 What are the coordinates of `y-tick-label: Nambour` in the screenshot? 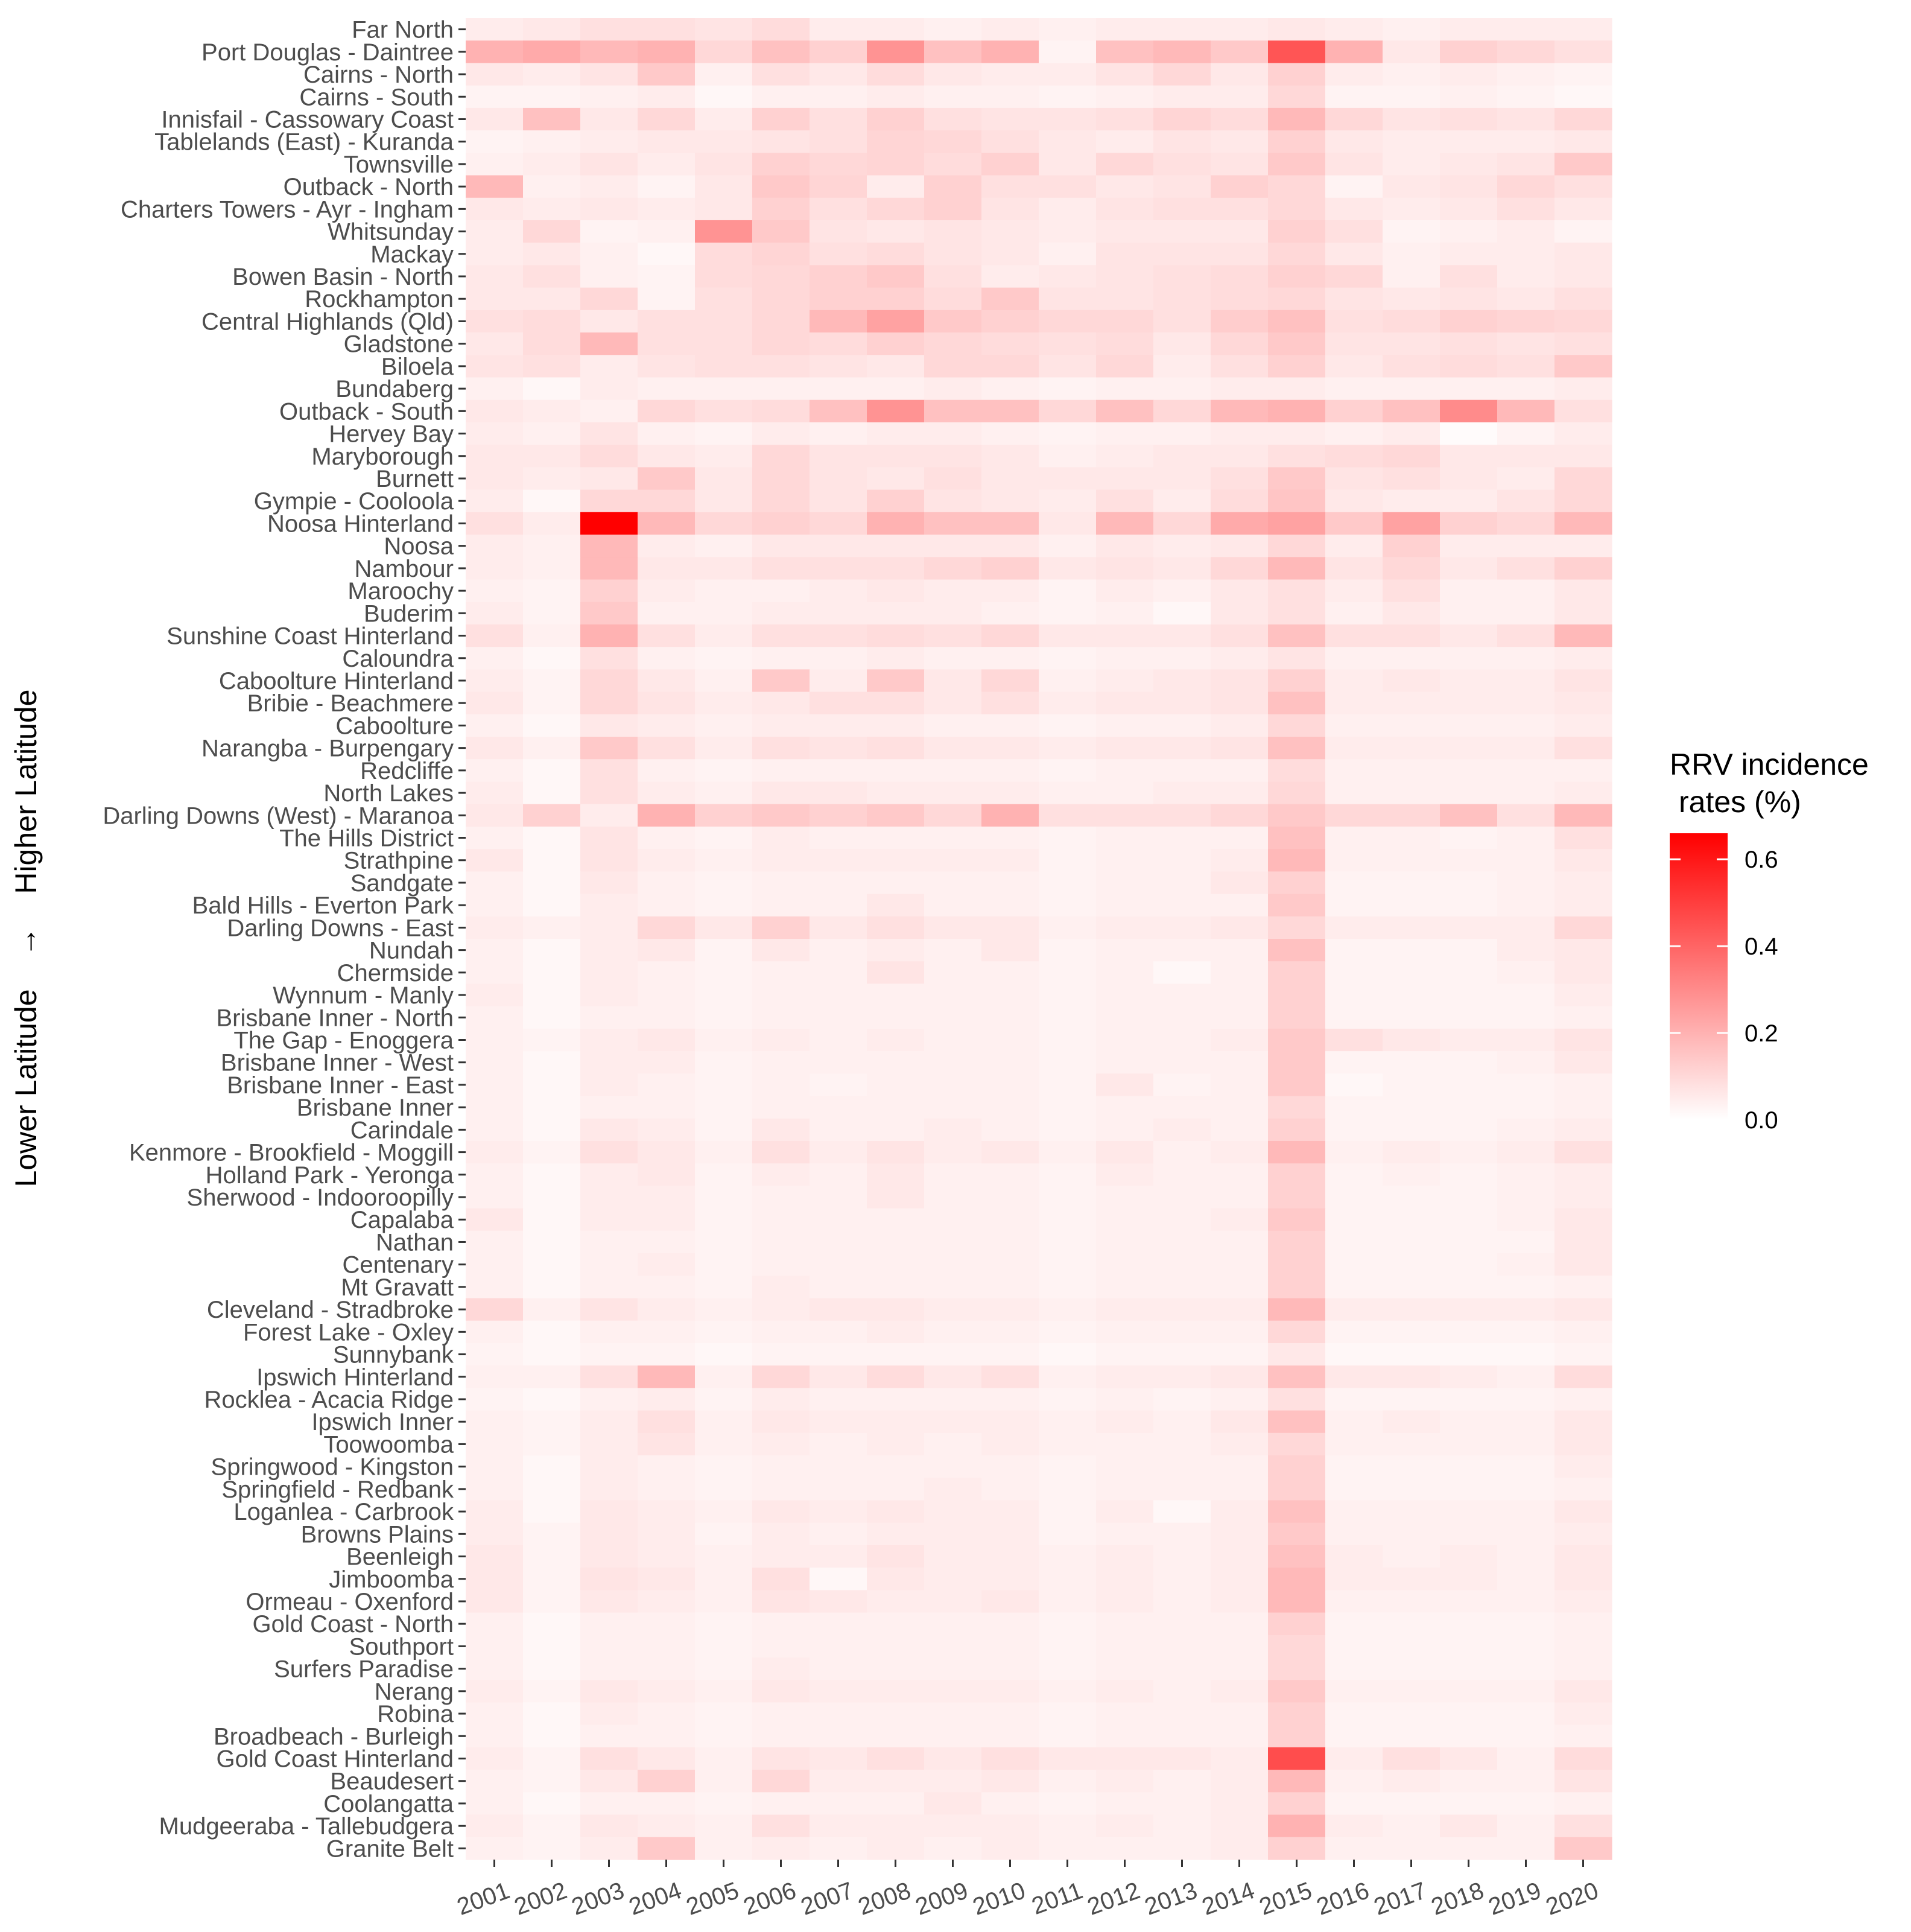 It's located at (404, 569).